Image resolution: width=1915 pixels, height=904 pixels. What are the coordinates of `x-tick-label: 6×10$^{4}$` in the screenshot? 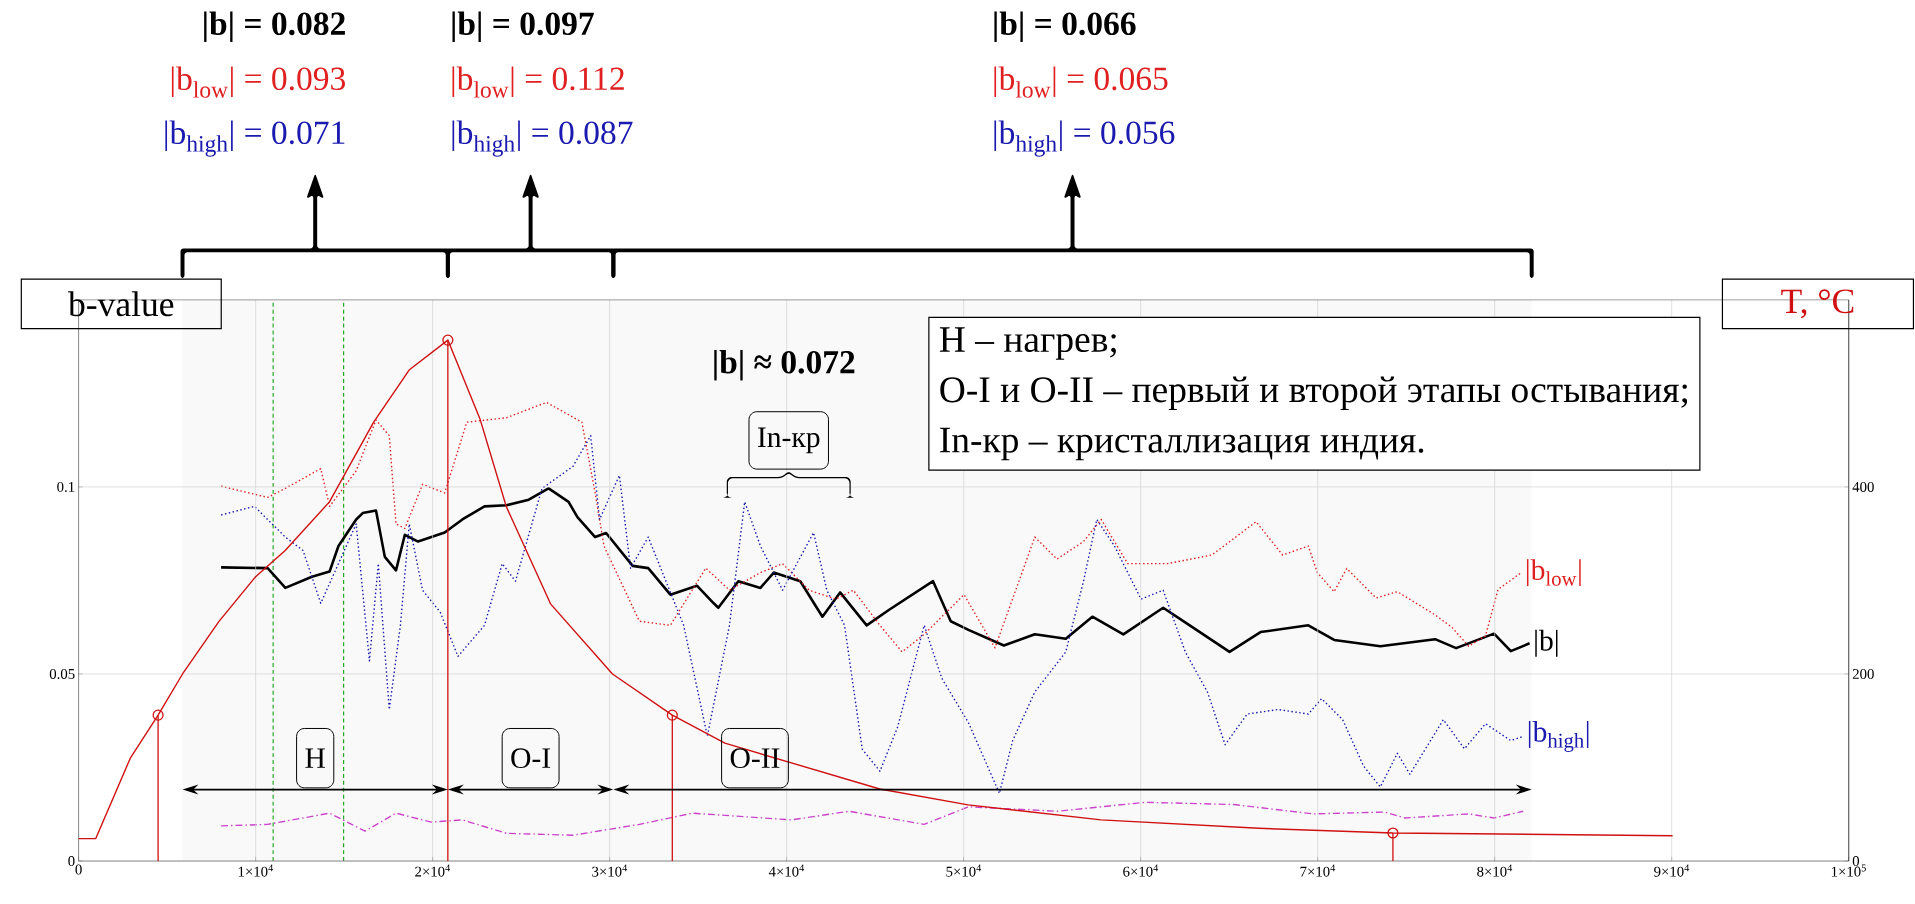 It's located at (1141, 870).